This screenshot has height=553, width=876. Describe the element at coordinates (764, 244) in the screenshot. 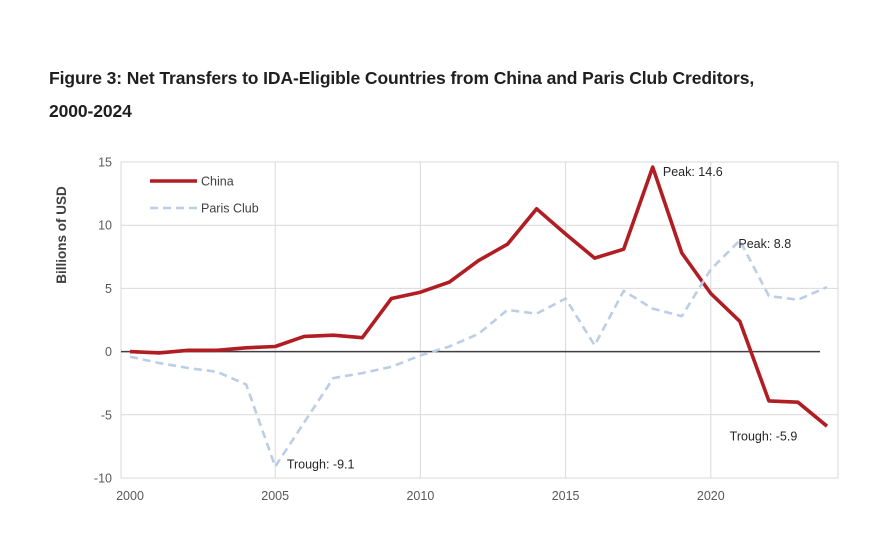

I see `annotation-paris-peak: Peak: 8.8` at that location.